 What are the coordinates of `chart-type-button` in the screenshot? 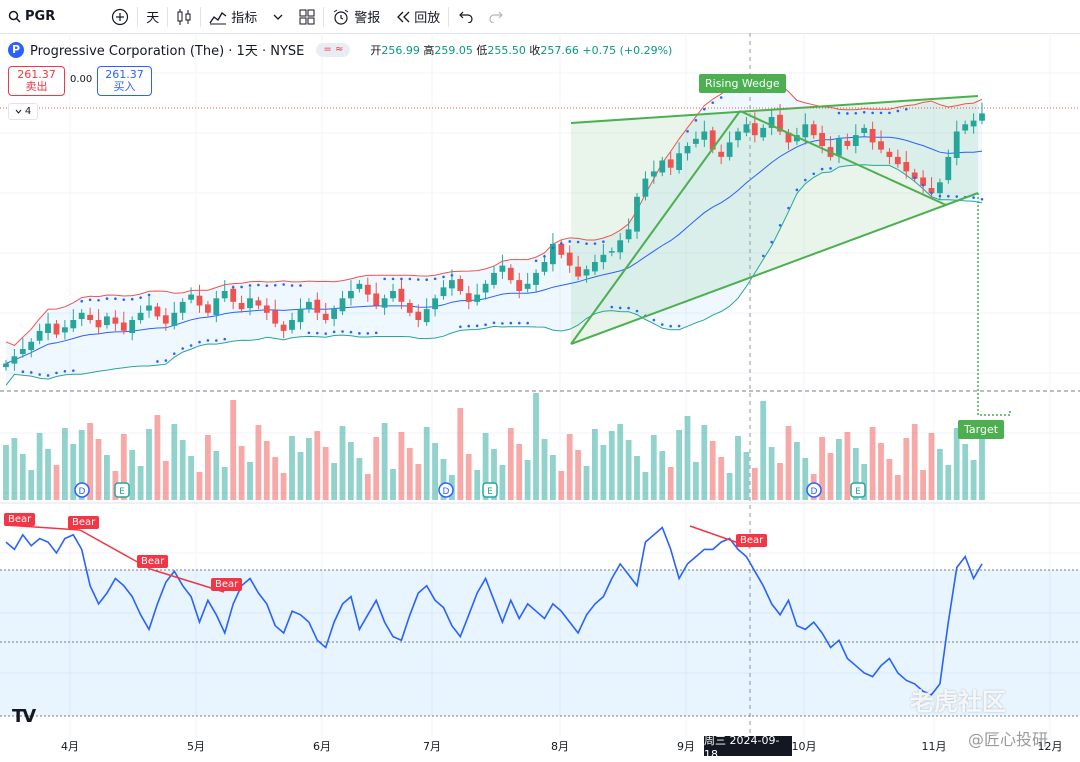 It's located at (184, 16).